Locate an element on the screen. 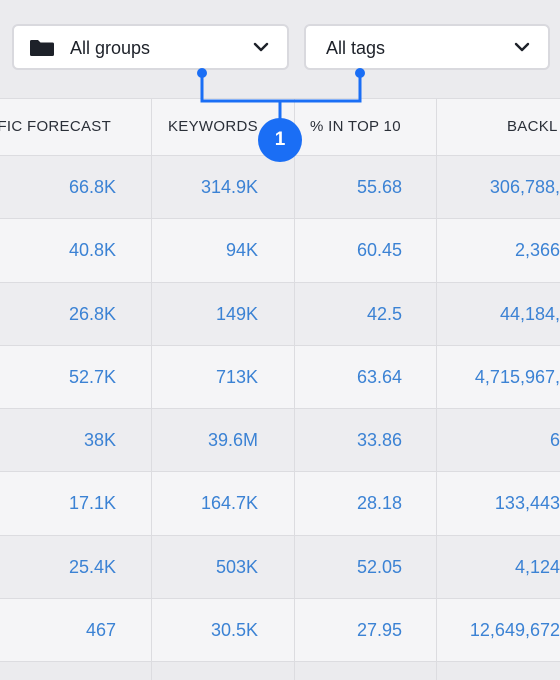 Image resolution: width=560 pixels, height=680 pixels. cell-keywords: 713K is located at coordinates (236, 376).